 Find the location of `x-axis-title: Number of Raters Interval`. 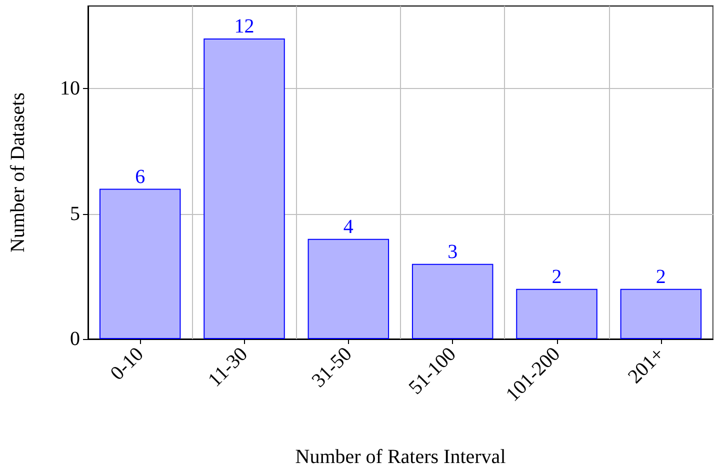

x-axis-title: Number of Raters Interval is located at coordinates (400, 457).